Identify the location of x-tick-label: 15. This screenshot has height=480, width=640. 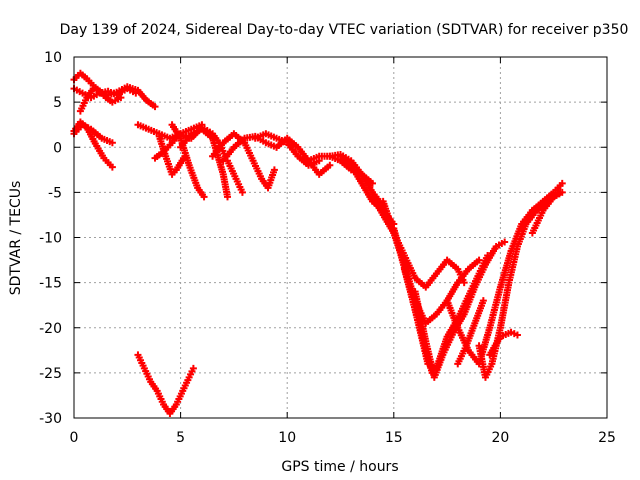
(394, 438).